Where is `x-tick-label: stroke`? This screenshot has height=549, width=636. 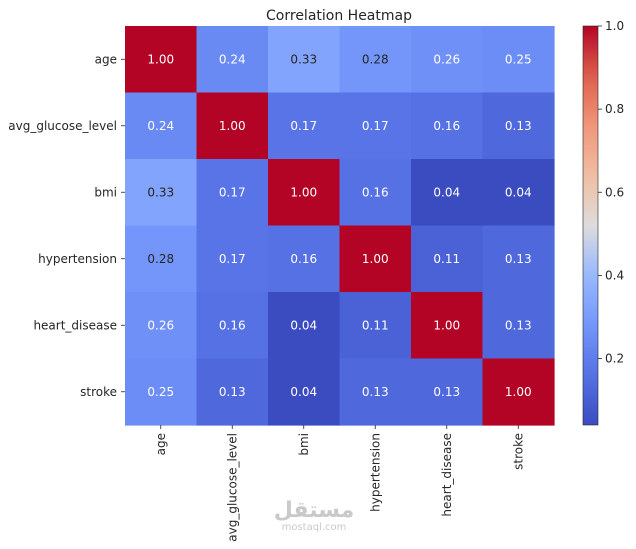
x-tick-label: stroke is located at coordinates (518, 451).